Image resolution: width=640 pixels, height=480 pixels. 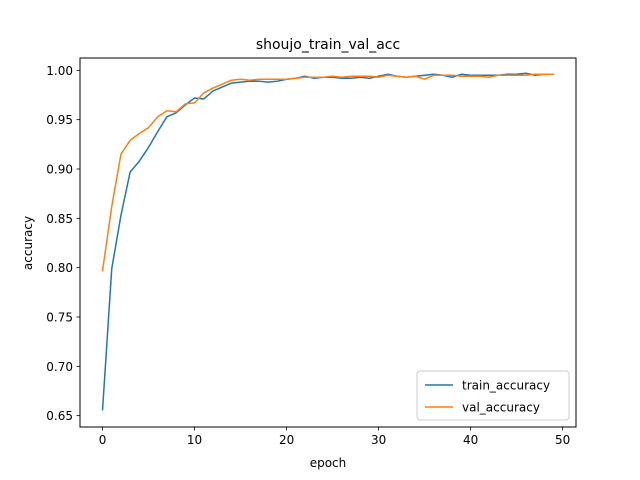 I want to click on y-tick-label: 0.75, so click(x=59, y=317).